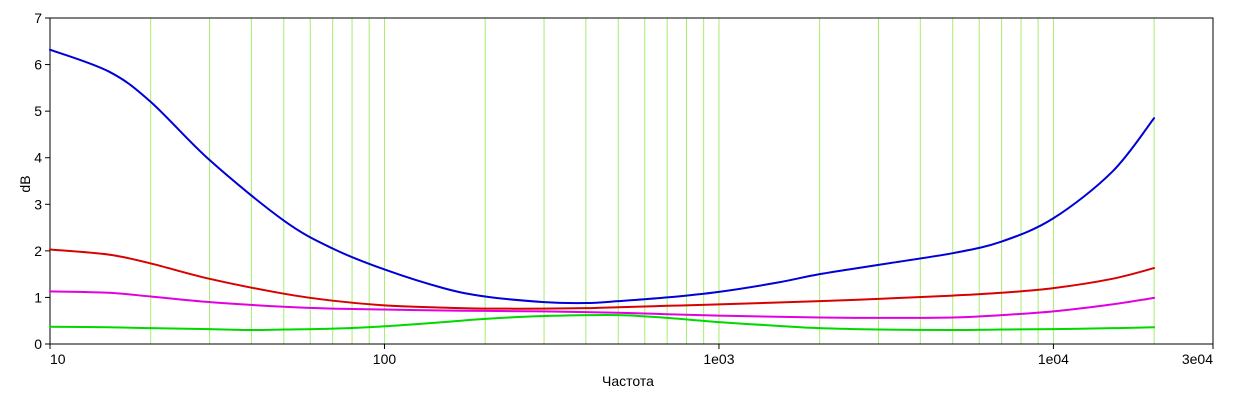 The height and width of the screenshot is (407, 1241). I want to click on y-tick-label: 2, so click(38, 251).